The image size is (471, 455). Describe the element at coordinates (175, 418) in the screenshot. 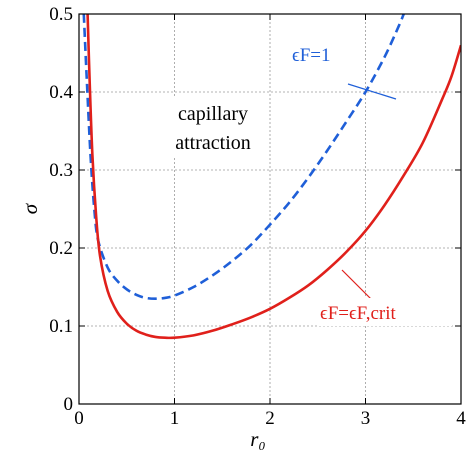

I see `x-tick-label: 1` at that location.